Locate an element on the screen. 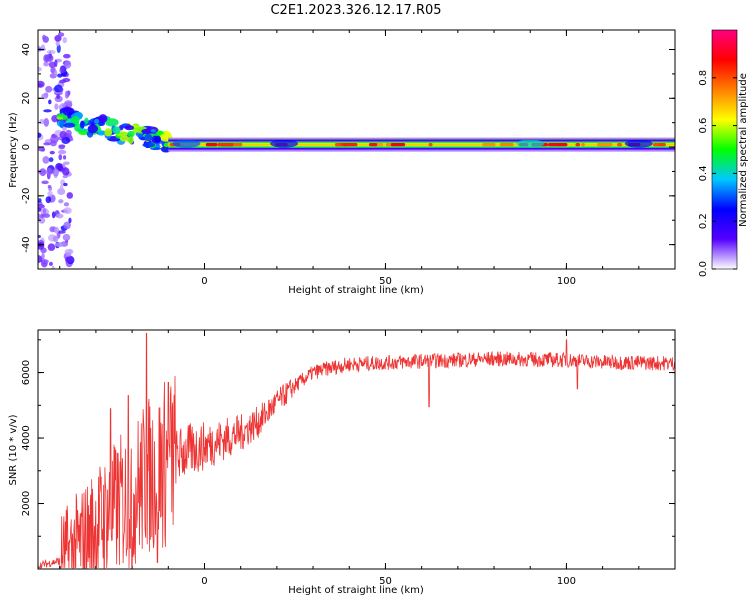 The width and height of the screenshot is (750, 600). colorbar-tick-label: 0.2 is located at coordinates (703, 221).